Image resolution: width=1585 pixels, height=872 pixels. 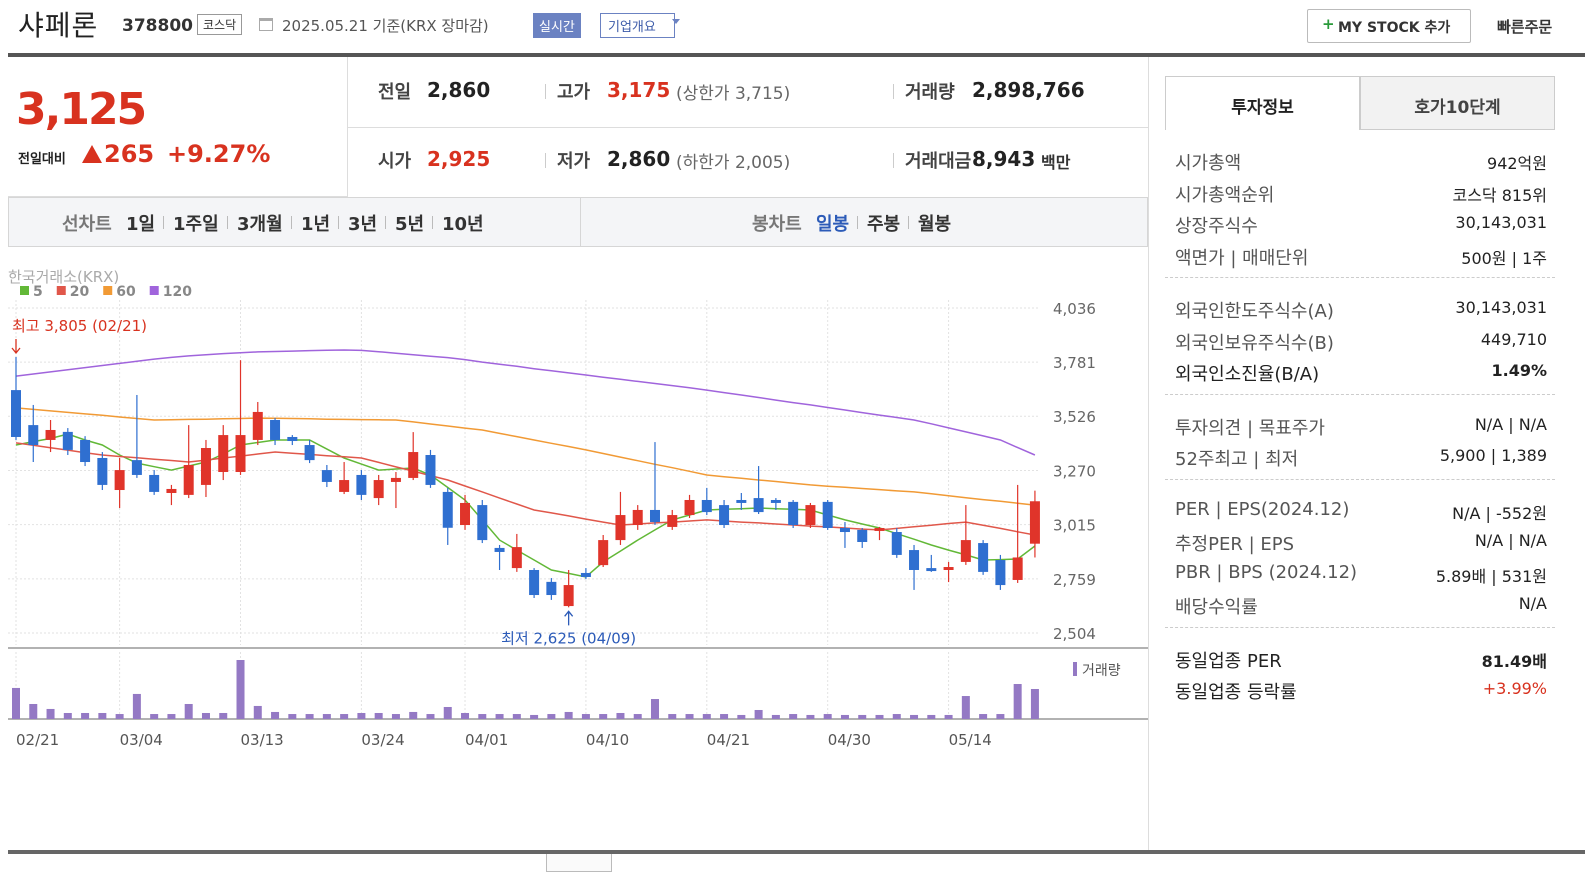 I want to click on period-tab: 선차트, so click(x=87, y=224).